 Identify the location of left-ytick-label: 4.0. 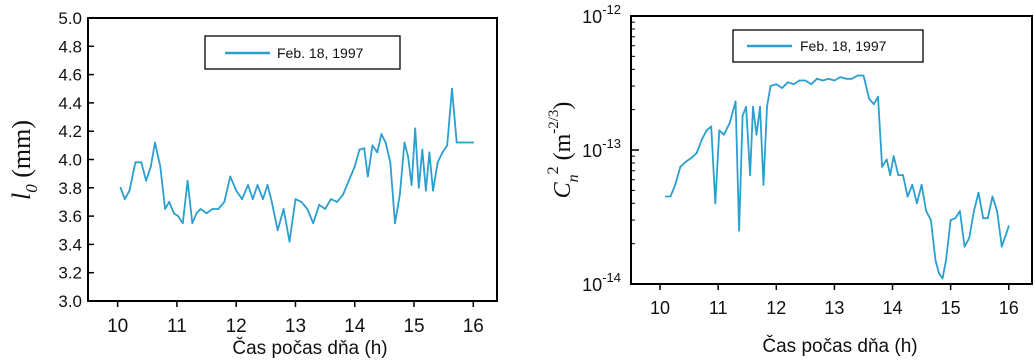
(70, 160).